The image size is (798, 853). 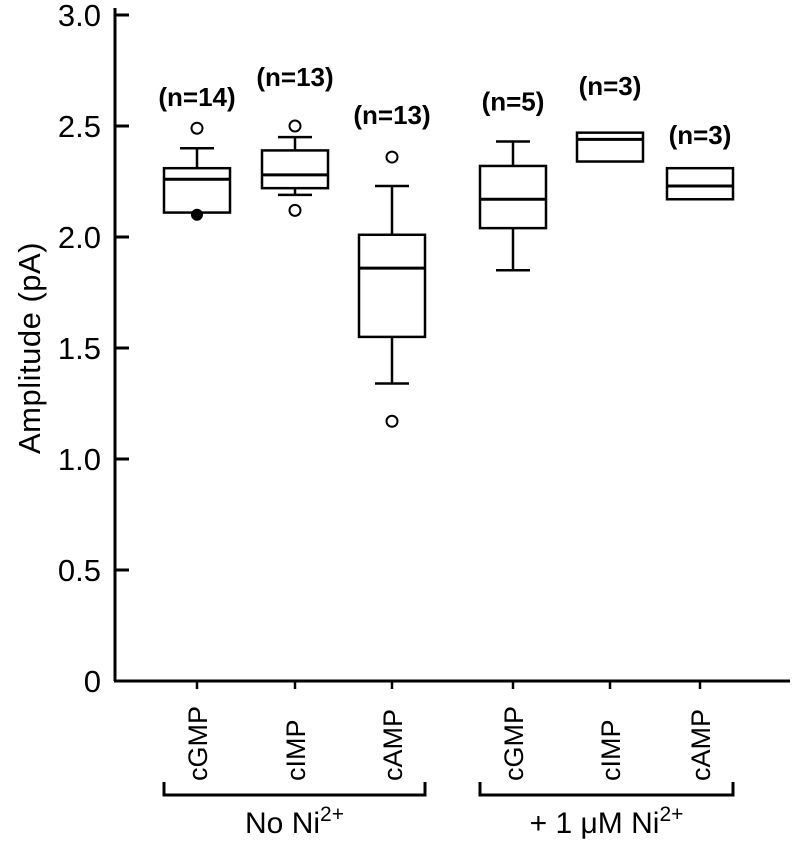 I want to click on box-cAMP-g1, so click(x=700, y=183).